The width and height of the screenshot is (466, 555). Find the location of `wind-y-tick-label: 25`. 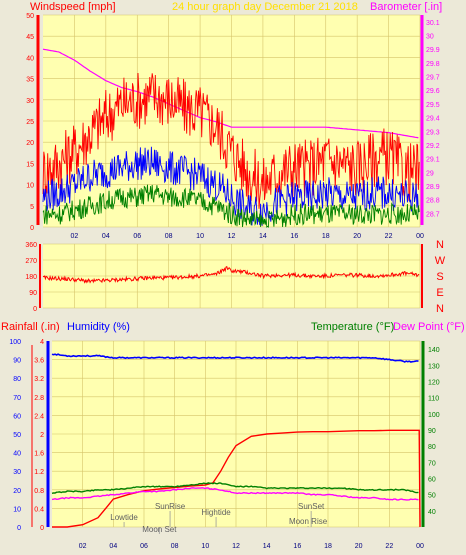

wind-y-tick-label: 25 is located at coordinates (30, 122).